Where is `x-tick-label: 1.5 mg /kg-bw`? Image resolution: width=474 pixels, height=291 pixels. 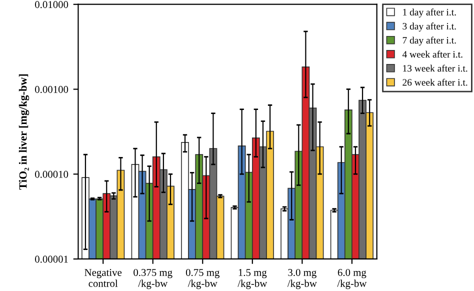
x-tick-label: 1.5 mg /kg-bw is located at coordinates (253, 279).